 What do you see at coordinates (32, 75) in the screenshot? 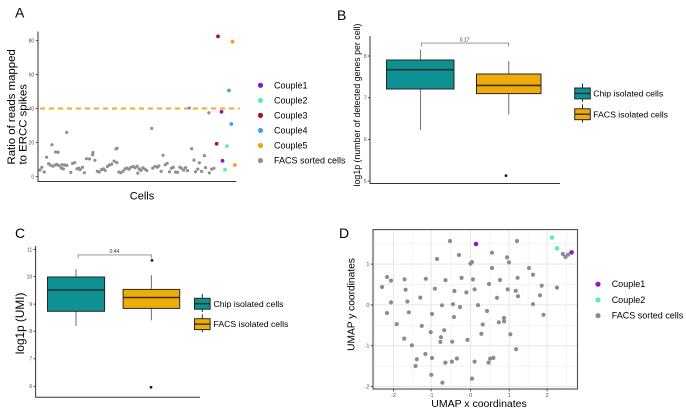
I see `svg-text: 60` at bounding box center [32, 75].